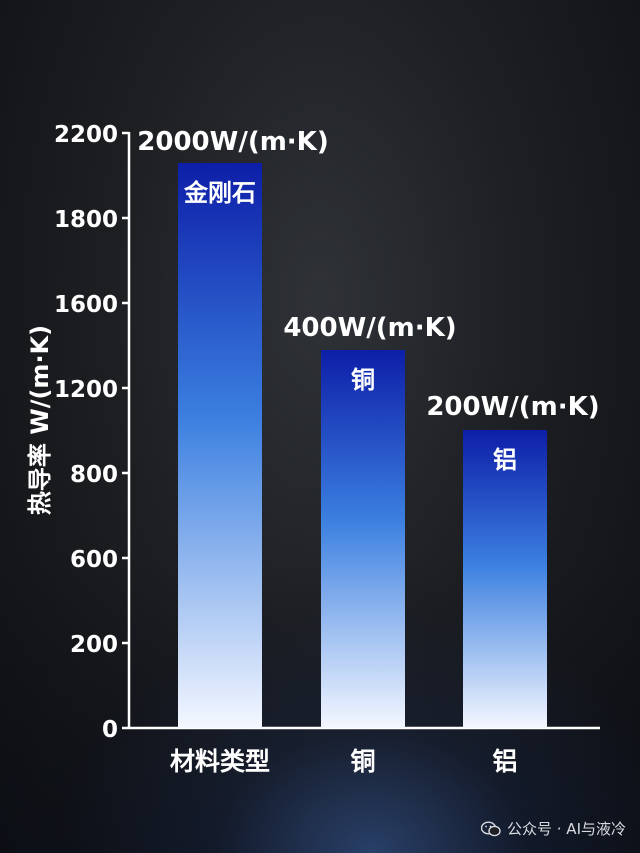  I want to click on x-category-label: 铜, so click(362, 761).